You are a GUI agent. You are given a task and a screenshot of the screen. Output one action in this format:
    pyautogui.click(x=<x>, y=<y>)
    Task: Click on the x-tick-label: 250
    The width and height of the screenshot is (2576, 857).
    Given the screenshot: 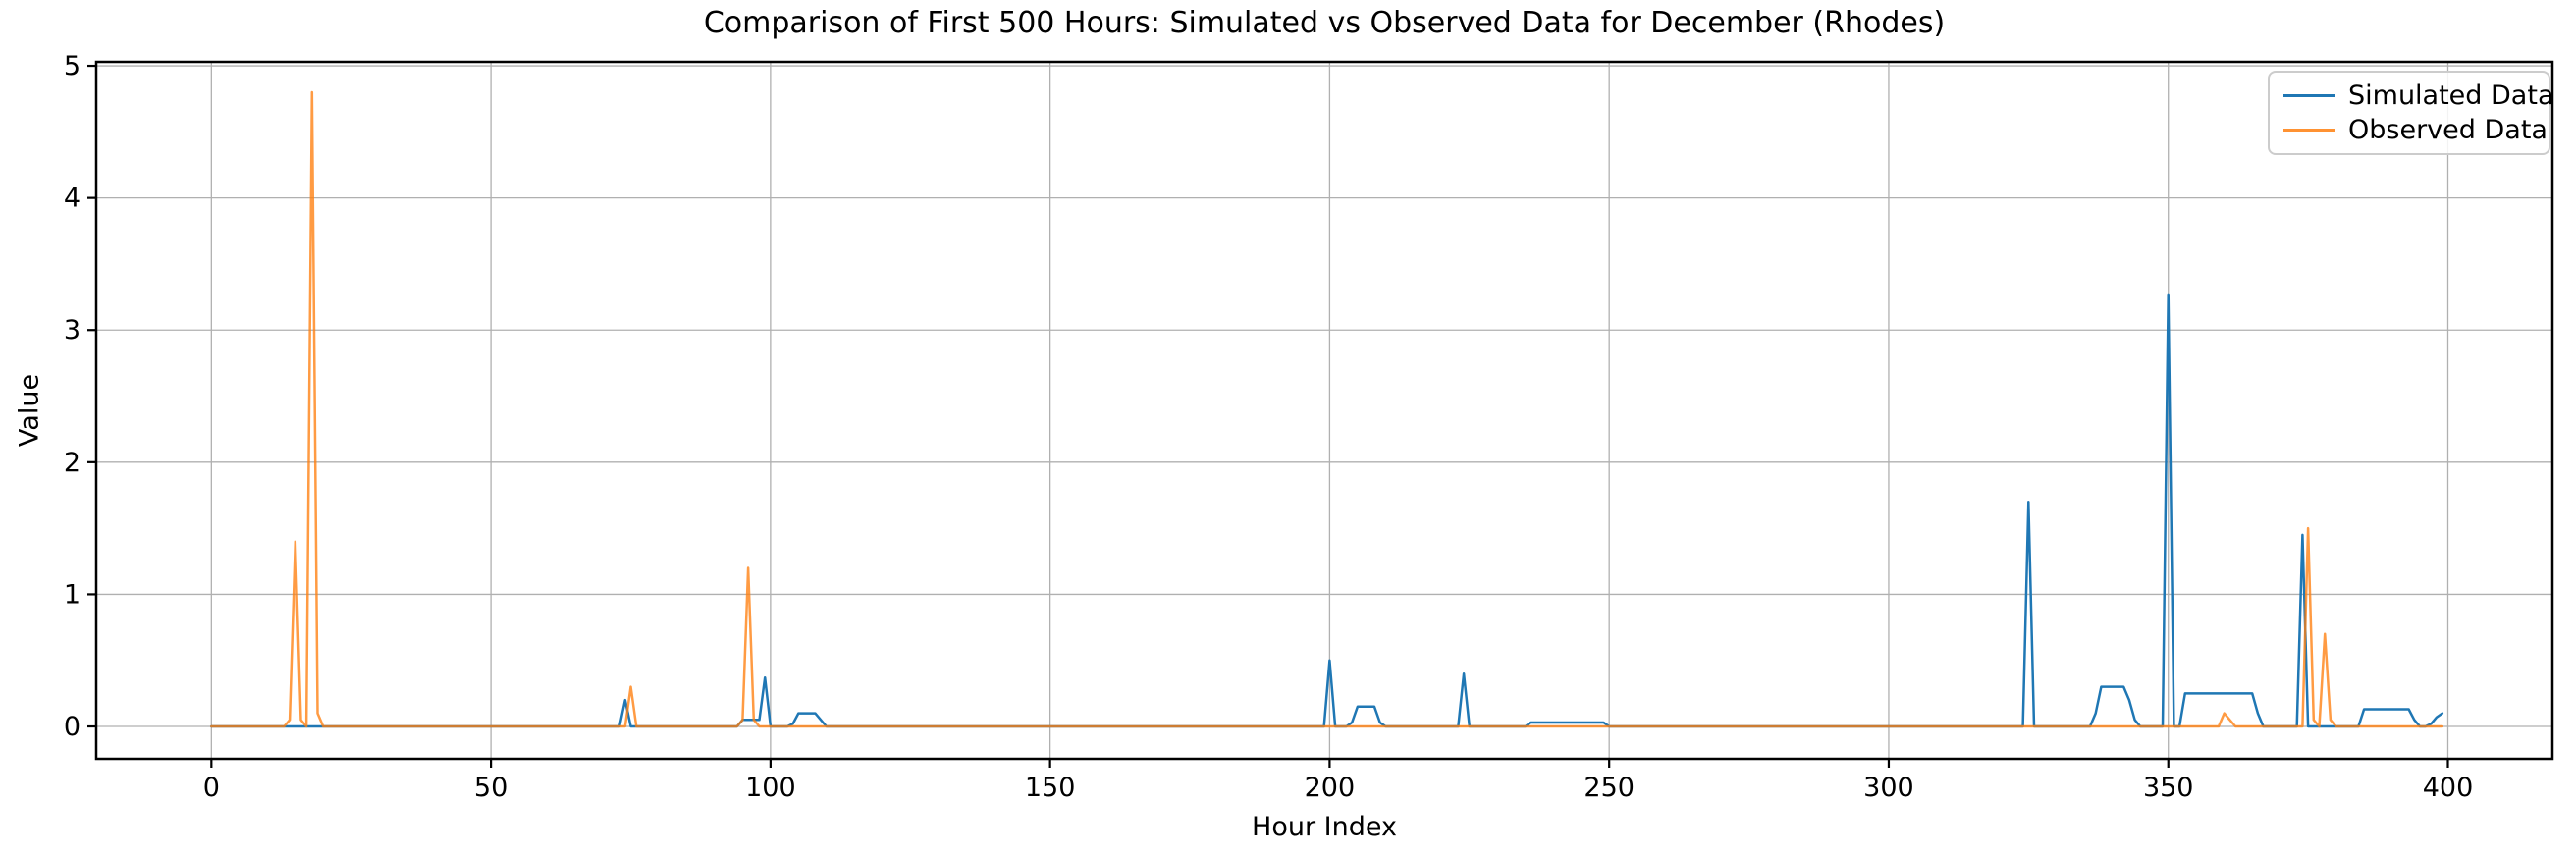 What is the action you would take?
    pyautogui.click(x=1609, y=788)
    